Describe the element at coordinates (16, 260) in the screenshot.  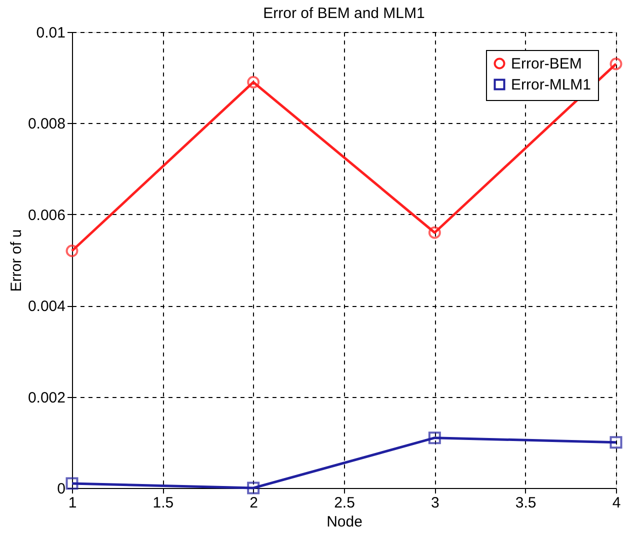
I see `y-axis-title: Error of u` at that location.